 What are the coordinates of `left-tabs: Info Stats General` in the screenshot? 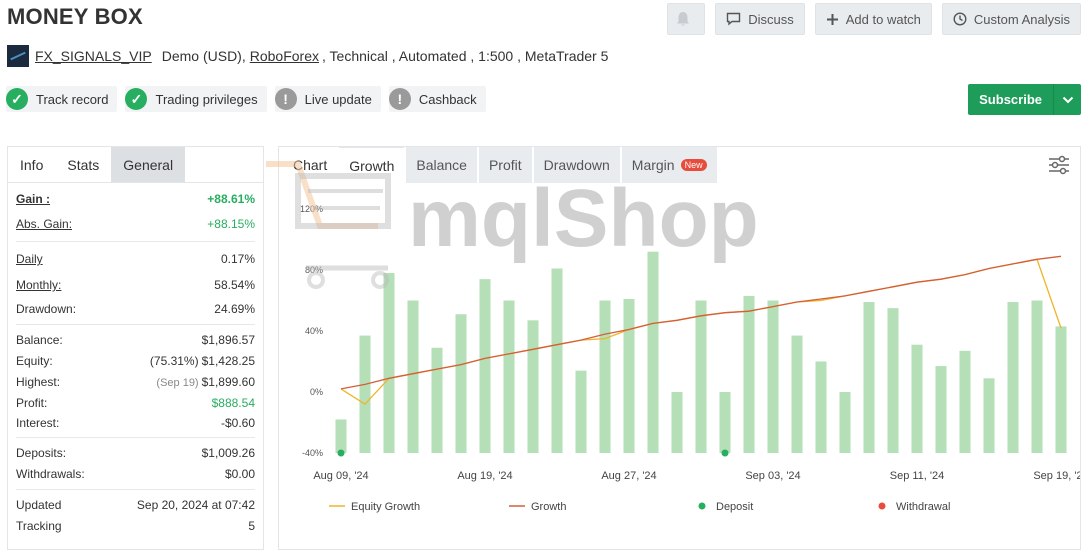 It's located at (135, 165).